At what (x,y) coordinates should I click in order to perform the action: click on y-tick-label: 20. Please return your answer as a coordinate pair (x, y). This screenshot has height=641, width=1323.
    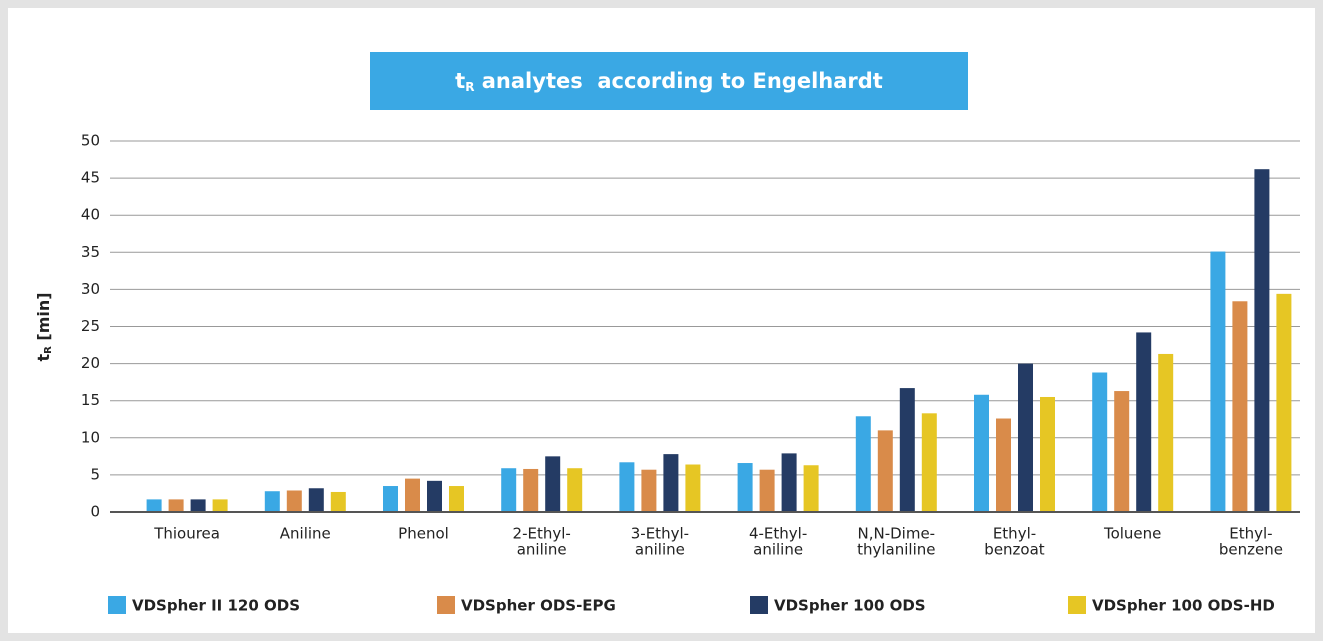
    Looking at the image, I should click on (90, 363).